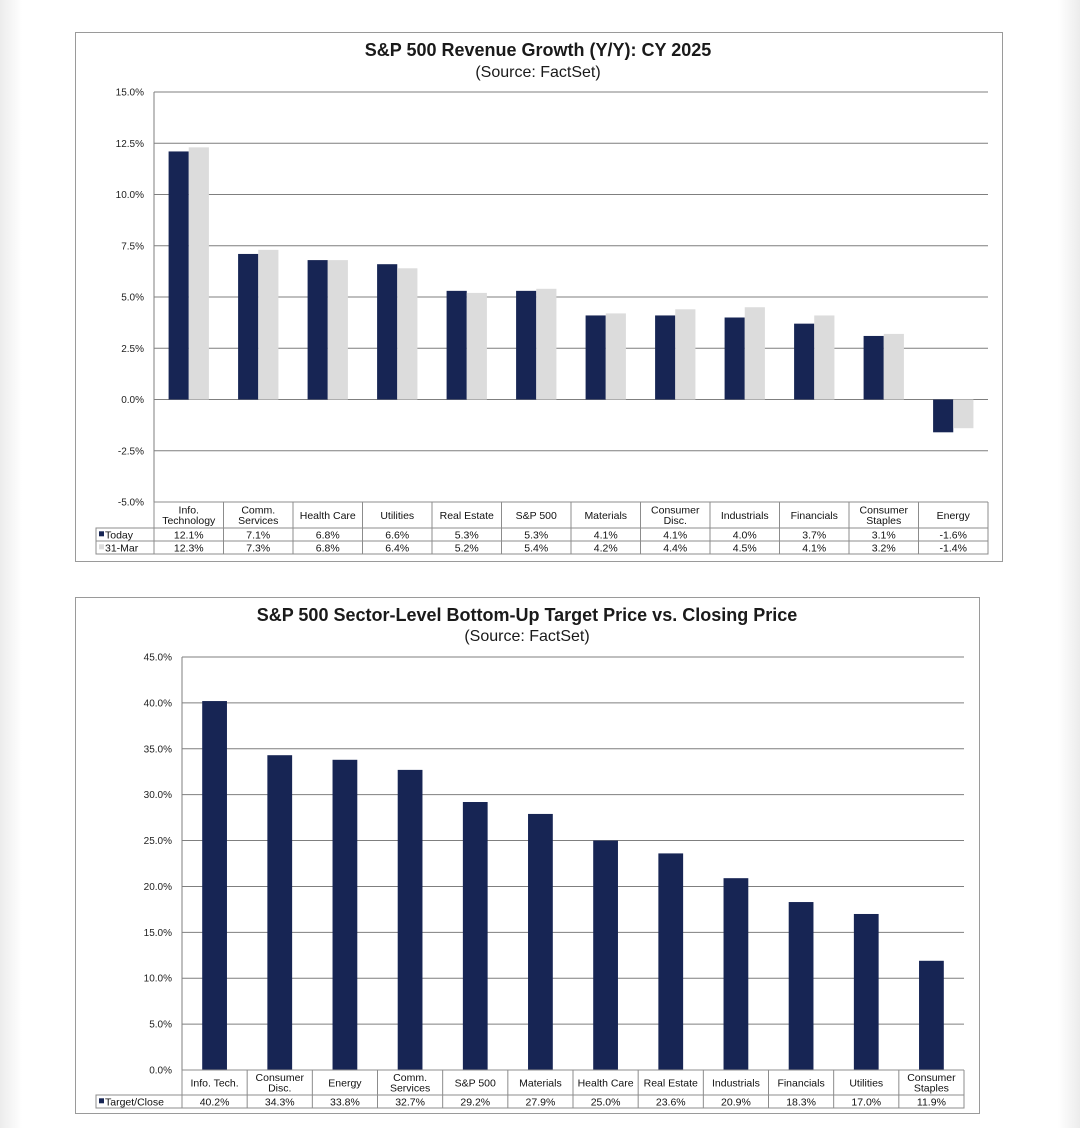  What do you see at coordinates (801, 1102) in the screenshot?
I see `data-table-value: 18.3%` at bounding box center [801, 1102].